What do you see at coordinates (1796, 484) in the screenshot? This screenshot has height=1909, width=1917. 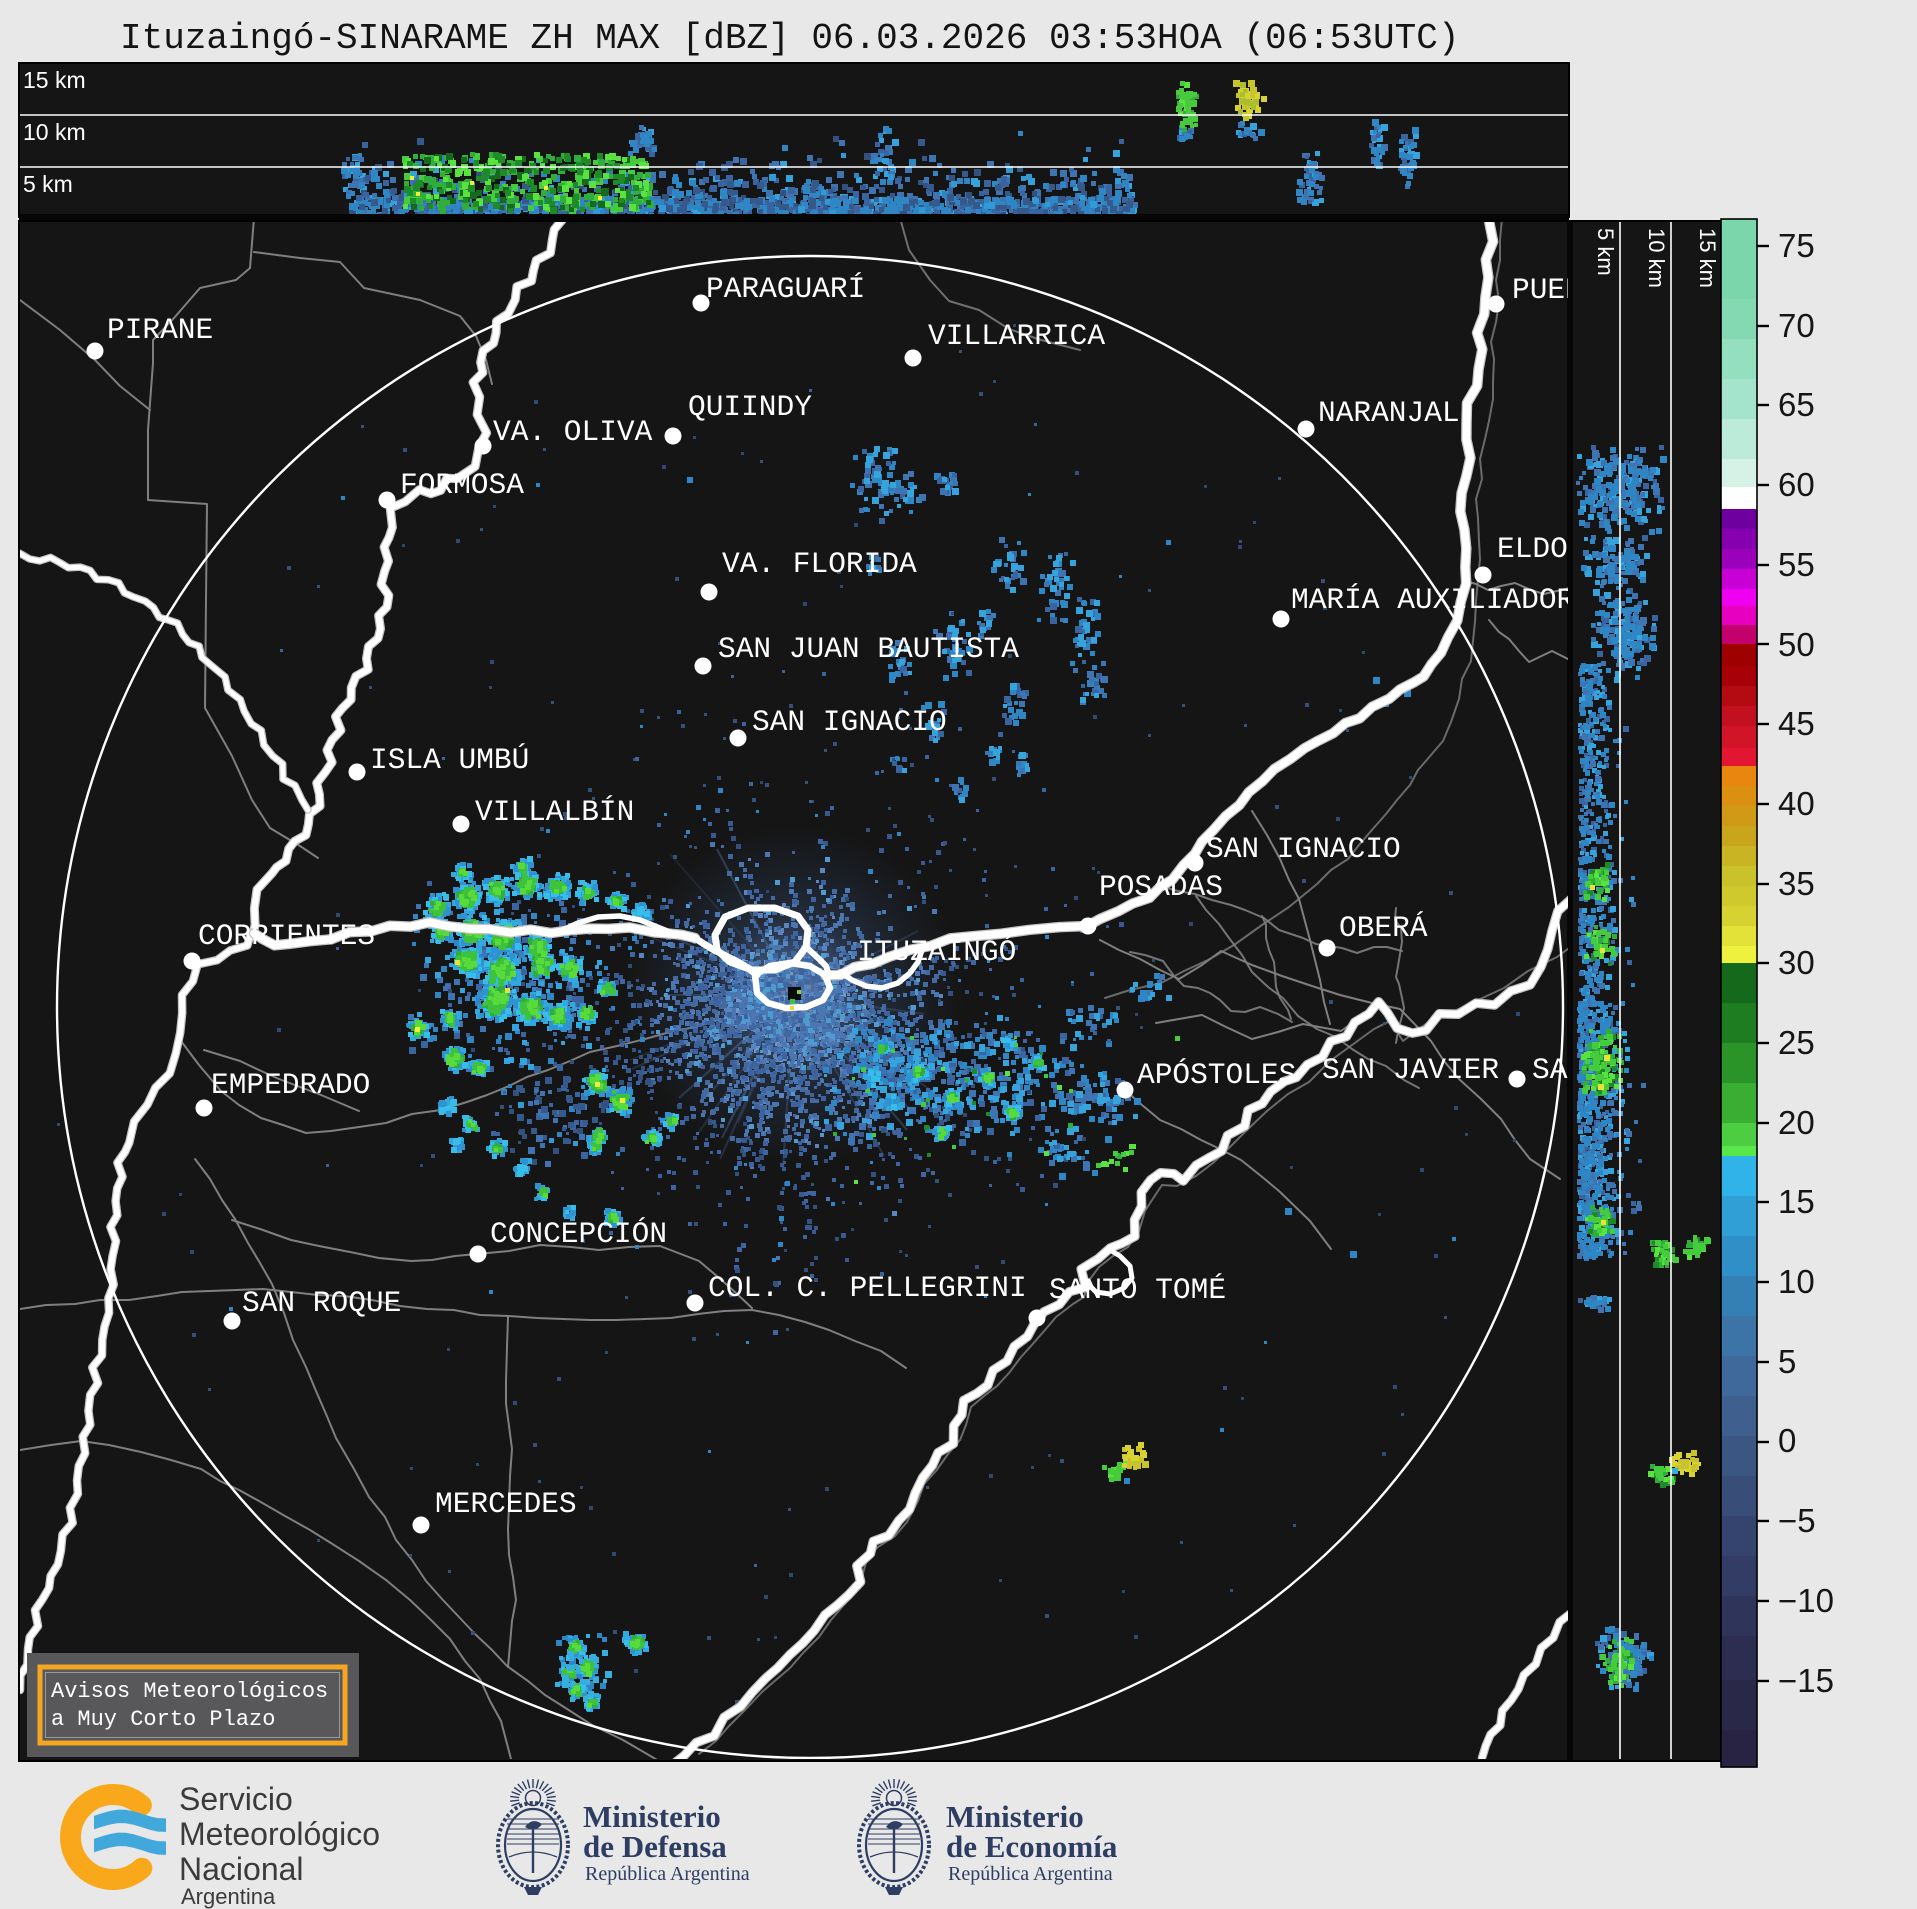 I see `svg-text: 60` at bounding box center [1796, 484].